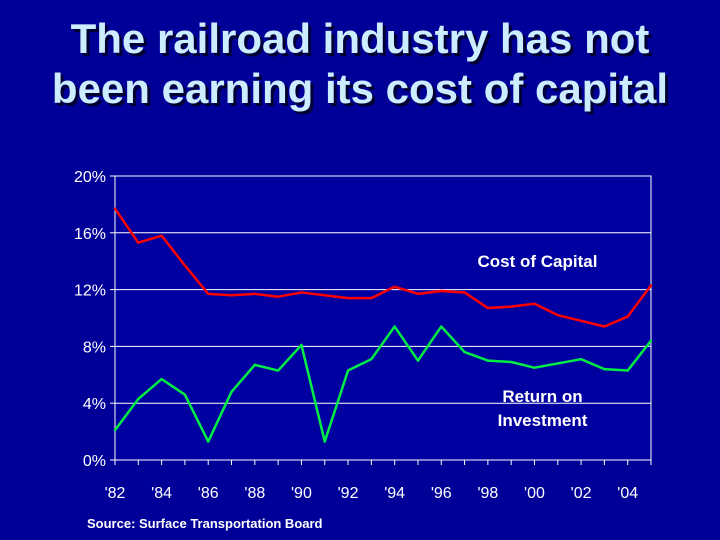  I want to click on return-on-investment-label-line-2: Investment, so click(542, 420).